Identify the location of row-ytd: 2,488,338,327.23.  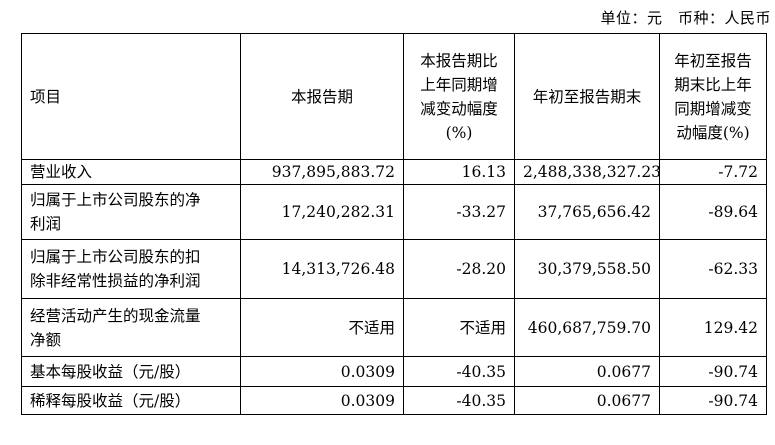
(587, 172).